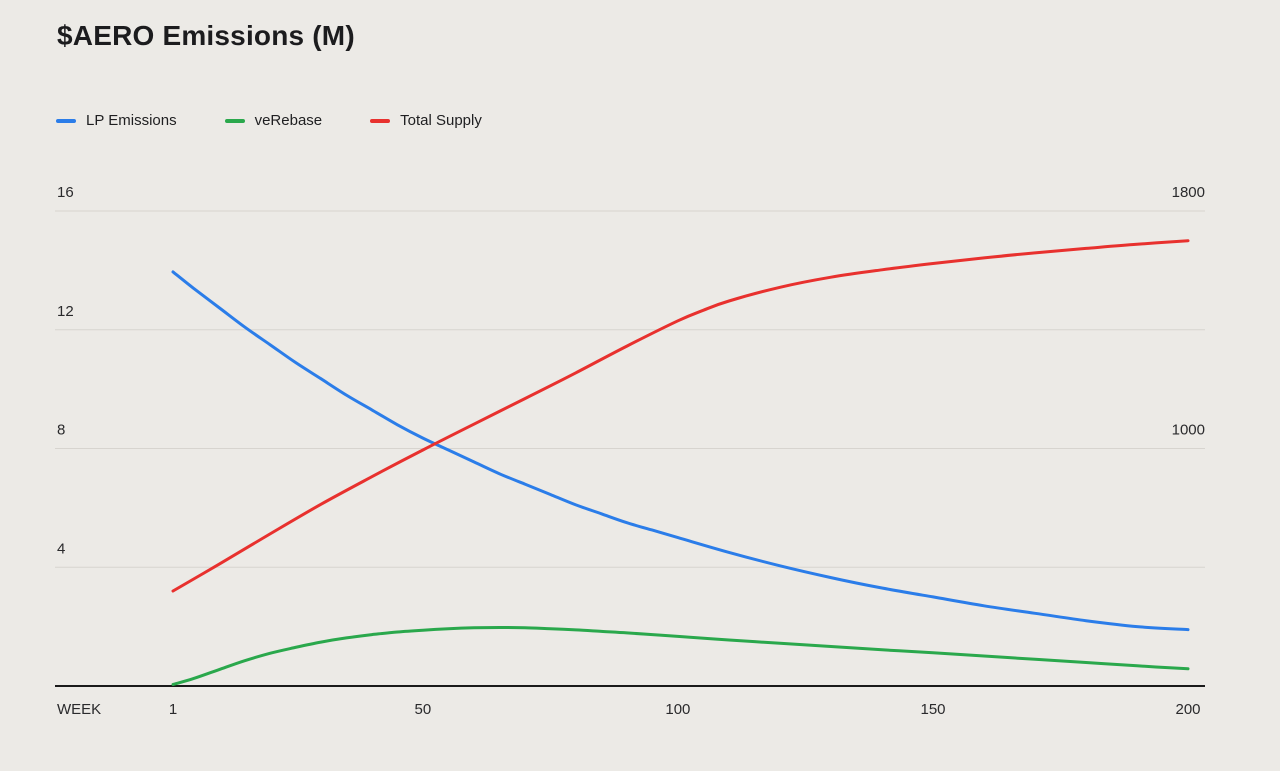 The height and width of the screenshot is (771, 1280). I want to click on legend-item-lp-emissions: LP Emissions, so click(116, 120).